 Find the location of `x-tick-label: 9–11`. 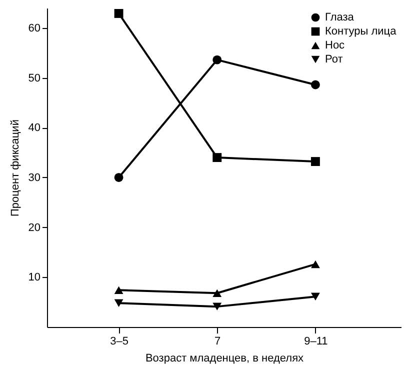

x-tick-label: 9–11 is located at coordinates (316, 342).